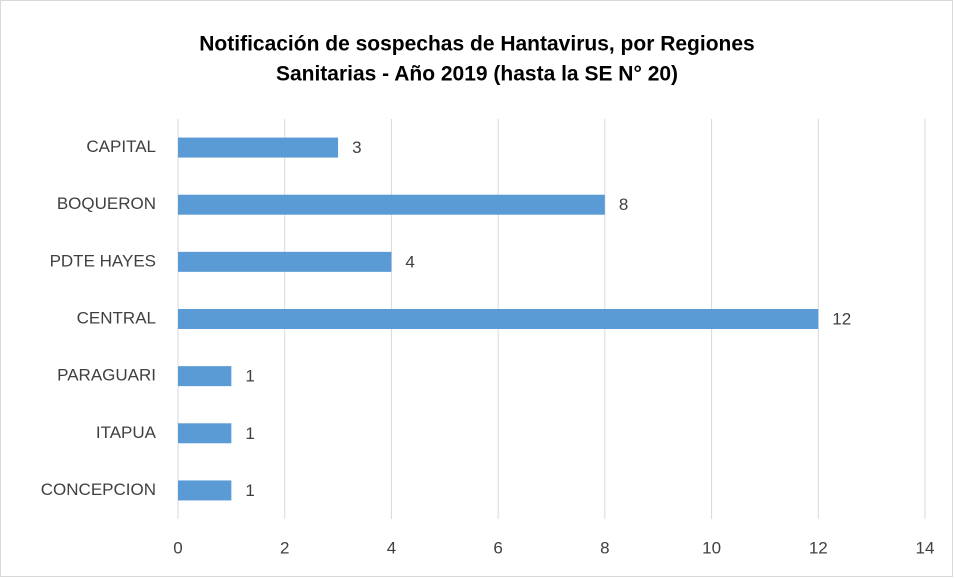 This screenshot has width=954, height=578. What do you see at coordinates (98, 489) in the screenshot?
I see `y-tick-label: CONCEPCION` at bounding box center [98, 489].